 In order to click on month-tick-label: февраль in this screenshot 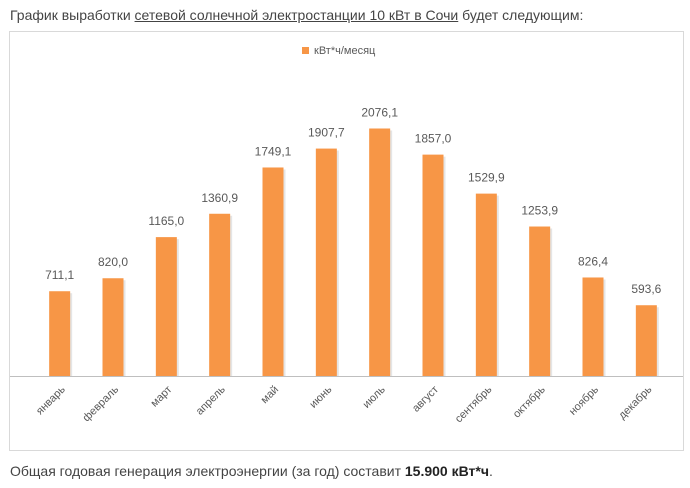, I will do `click(101, 403)`.